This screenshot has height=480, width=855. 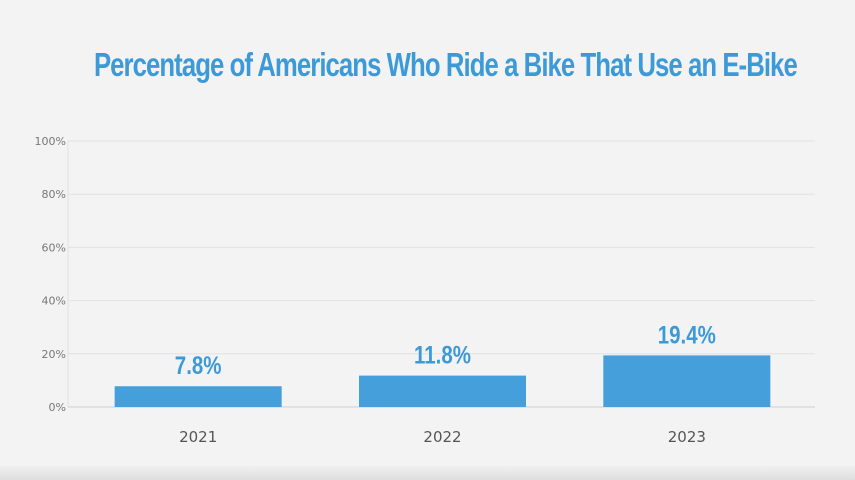 I want to click on bar-2023, so click(x=687, y=381).